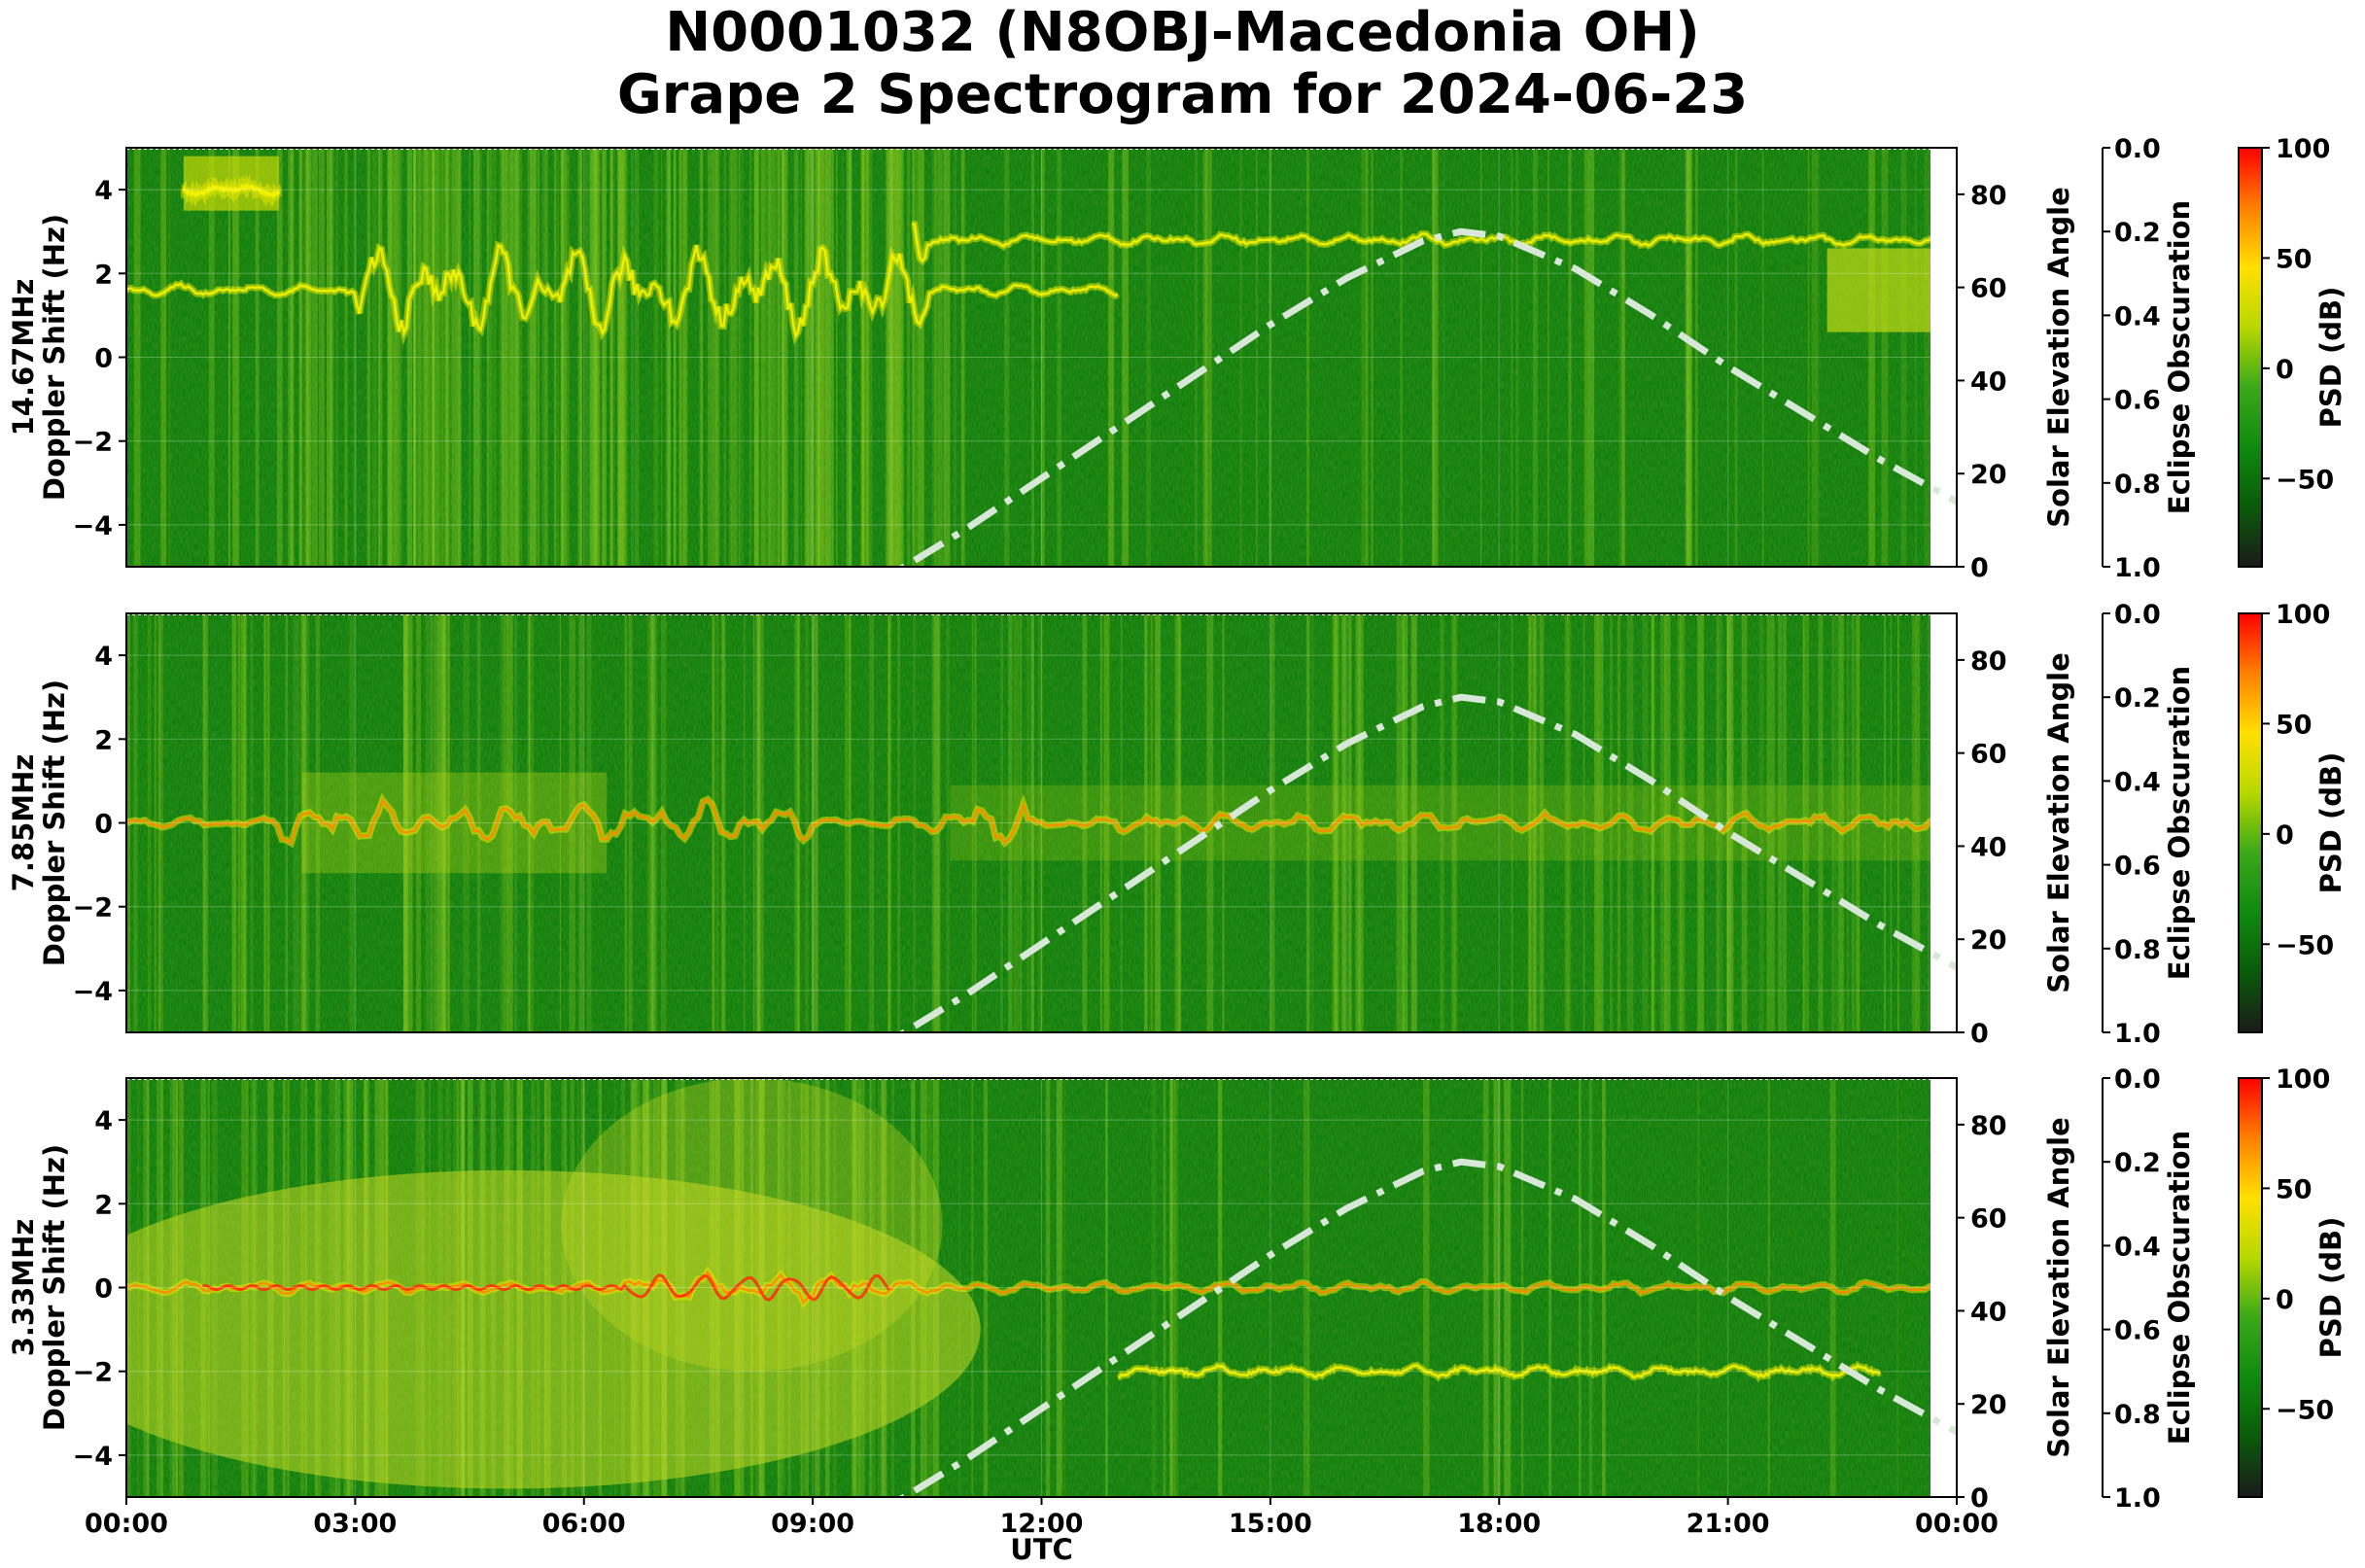 Image resolution: width=2365 pixels, height=1568 pixels. I want to click on x-tick-label: 06:00, so click(584, 1524).